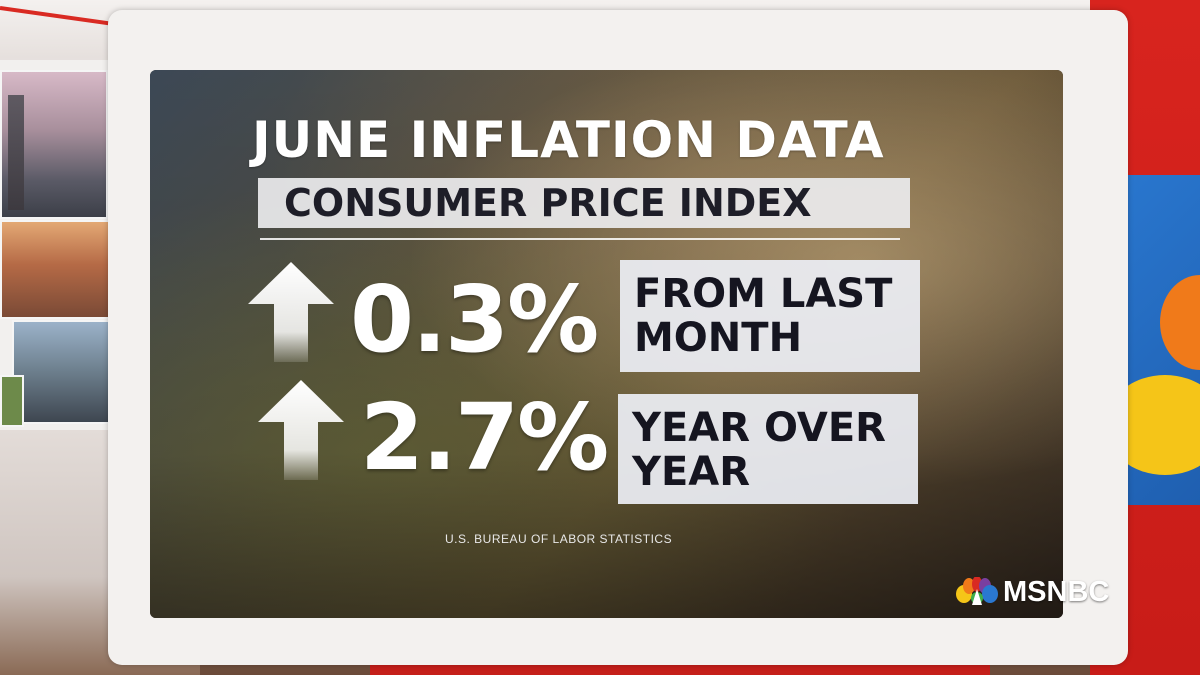  I want to click on data-source: U.S. BUREAU OF LABOR STATISTICS, so click(559, 539).